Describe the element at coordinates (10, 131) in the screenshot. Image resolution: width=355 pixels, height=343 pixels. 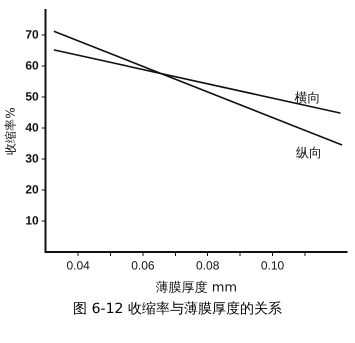
I see `y-axis-title: 收缩率%` at that location.